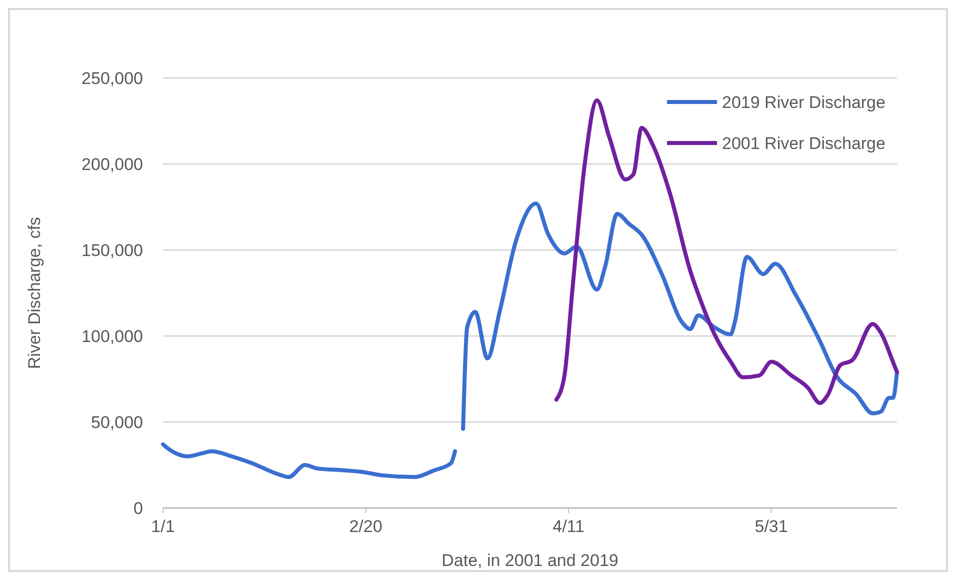 The image size is (961, 584). I want to click on legend-label: 2019 River Discharge, so click(804, 102).